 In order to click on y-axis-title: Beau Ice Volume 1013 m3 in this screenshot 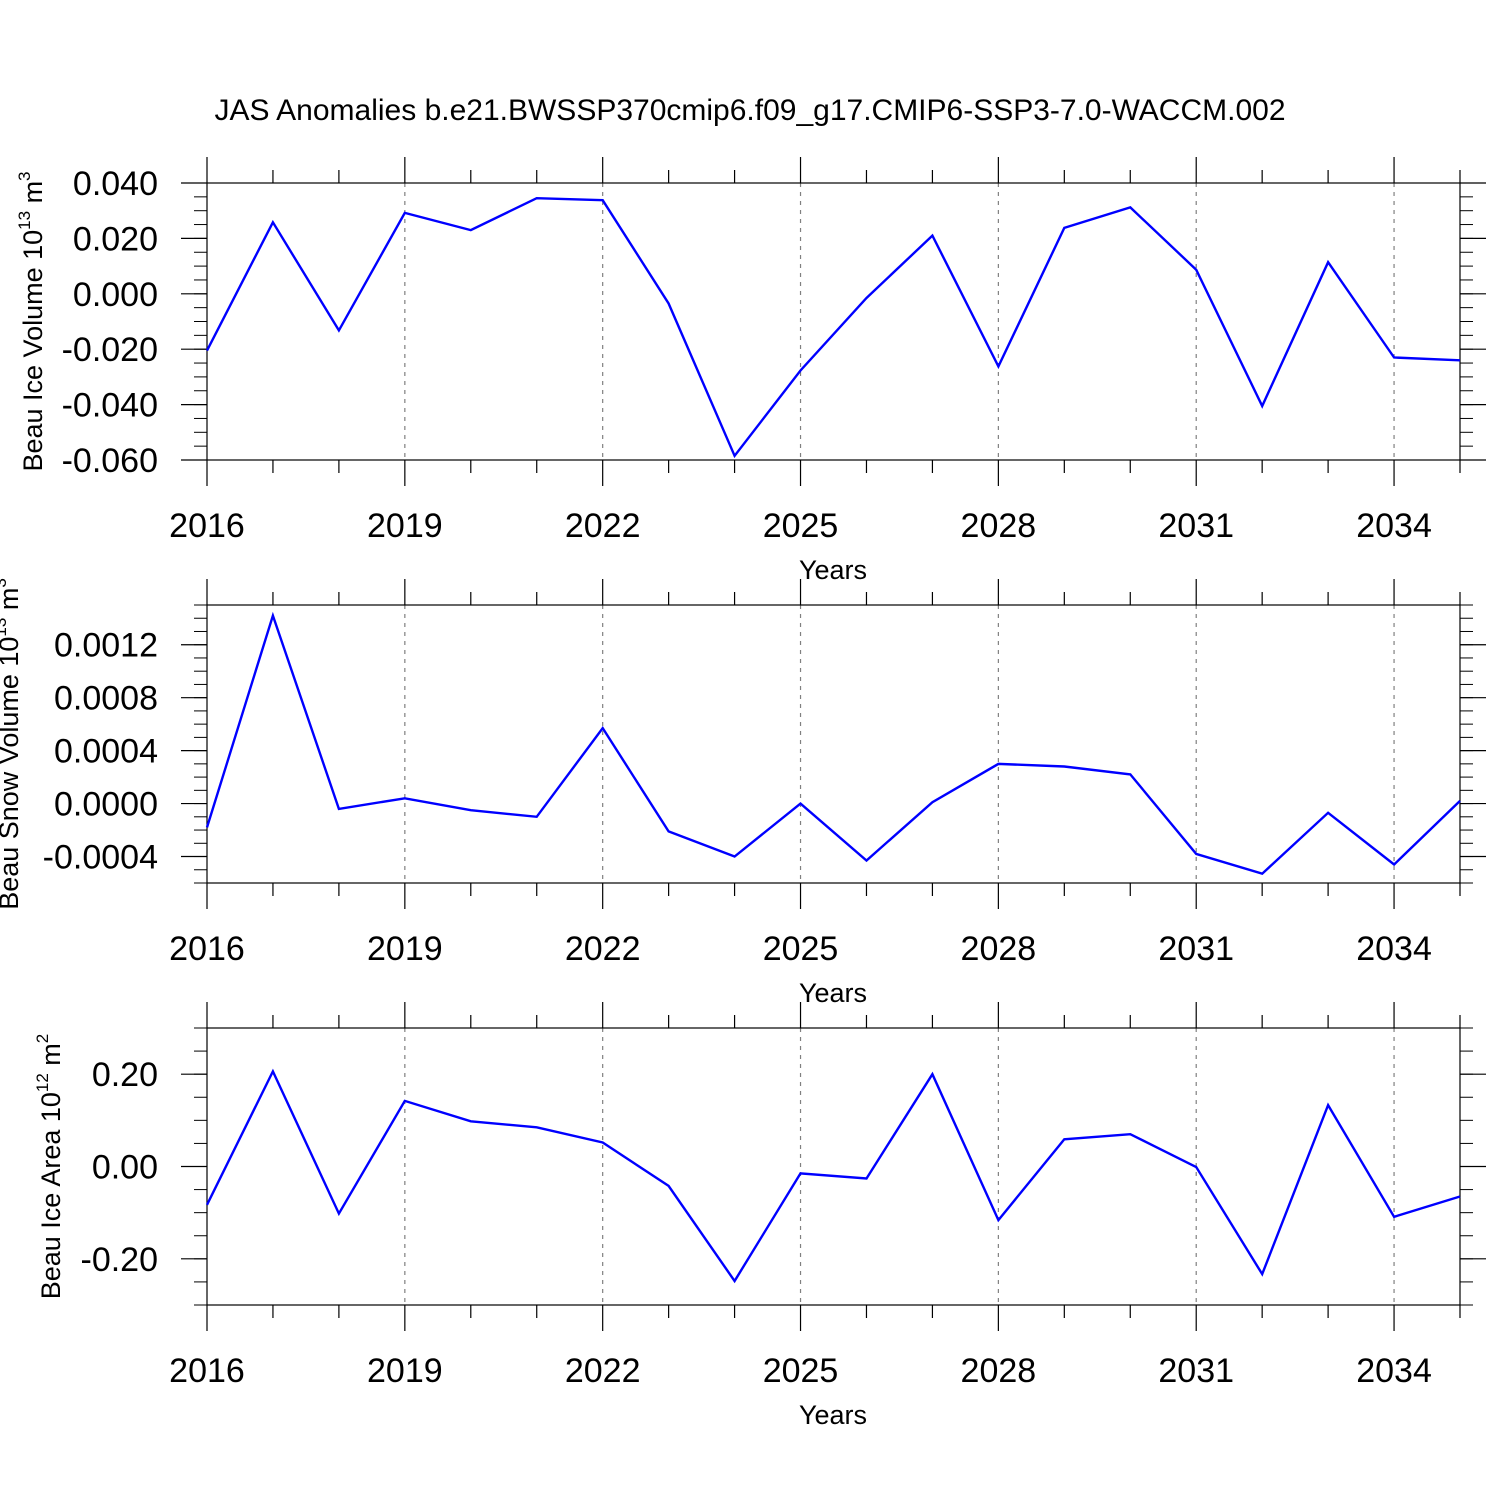, I will do `click(31, 321)`.